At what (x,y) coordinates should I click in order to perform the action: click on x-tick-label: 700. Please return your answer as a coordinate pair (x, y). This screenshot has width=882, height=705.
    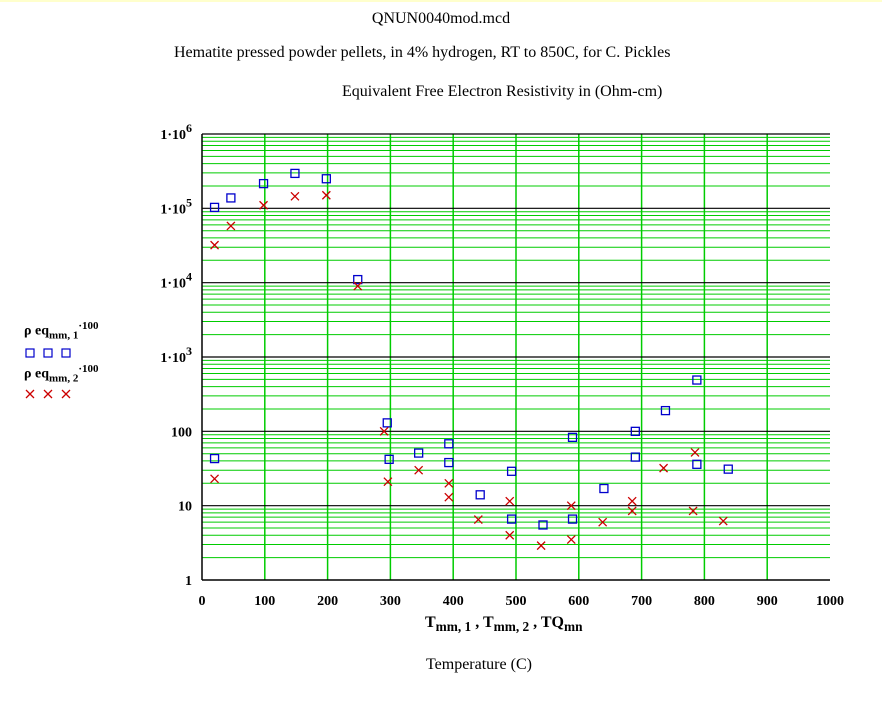
    Looking at the image, I should click on (641, 601).